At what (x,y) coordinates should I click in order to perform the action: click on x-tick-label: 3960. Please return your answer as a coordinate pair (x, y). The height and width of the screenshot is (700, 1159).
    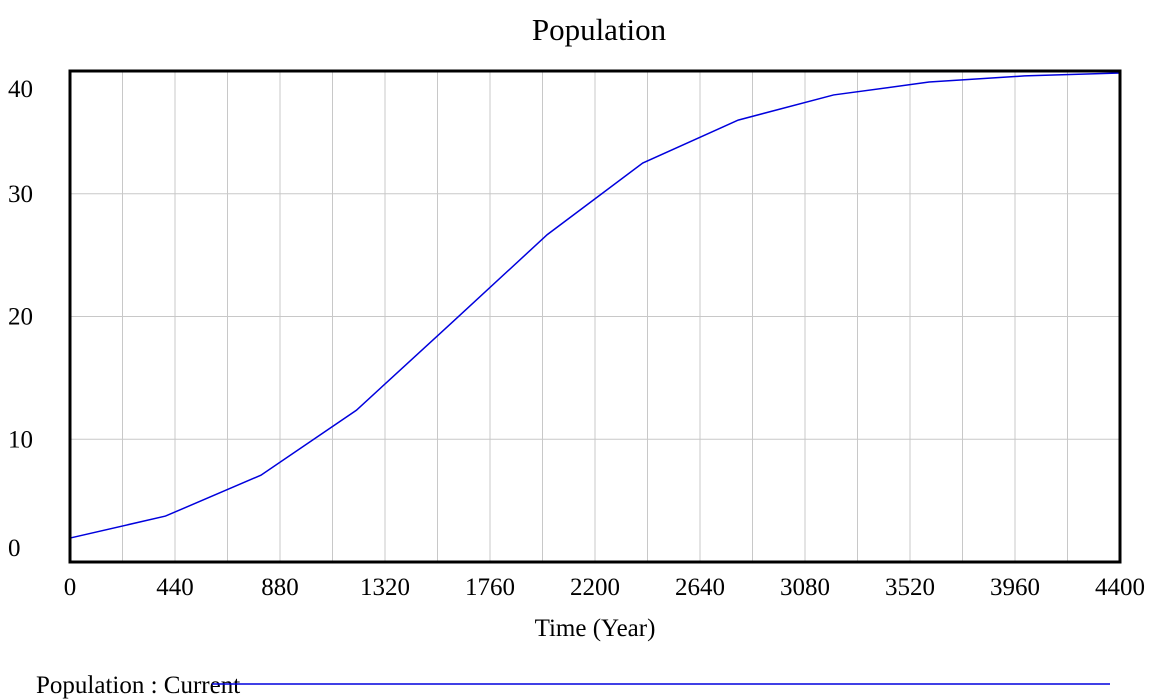
    Looking at the image, I should click on (1015, 587).